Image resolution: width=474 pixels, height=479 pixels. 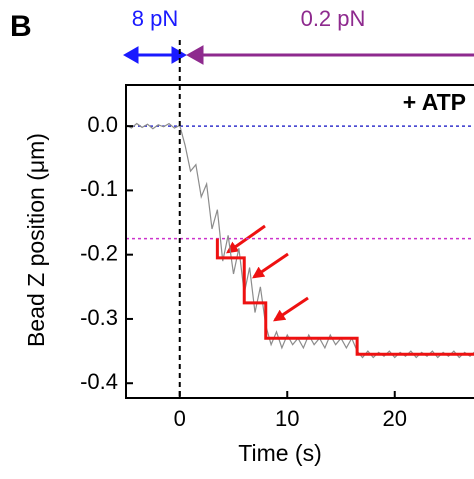 I want to click on force-label: 8 pN, so click(x=155, y=18).